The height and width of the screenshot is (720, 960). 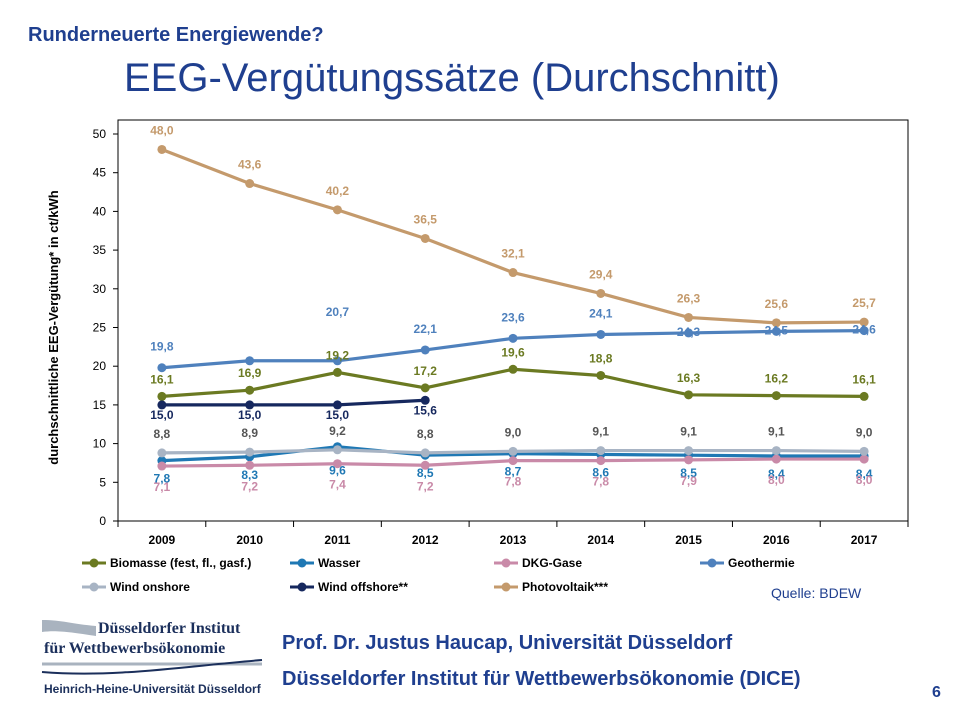 I want to click on data-label: 36,5, so click(x=426, y=219).